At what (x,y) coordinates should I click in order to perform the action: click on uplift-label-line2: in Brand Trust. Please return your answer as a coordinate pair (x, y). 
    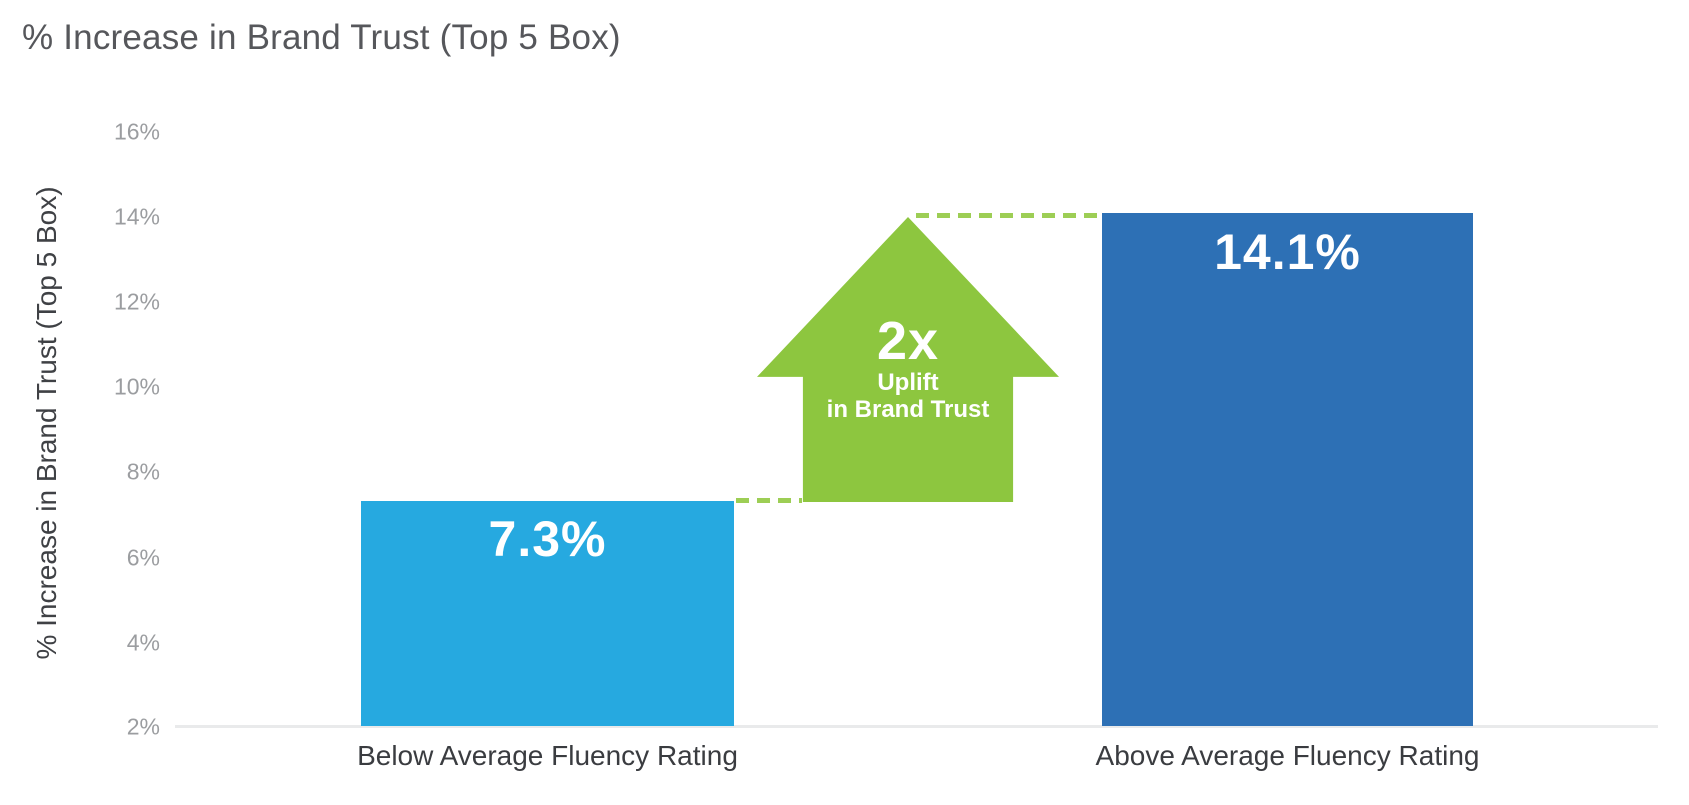
    Looking at the image, I should click on (908, 409).